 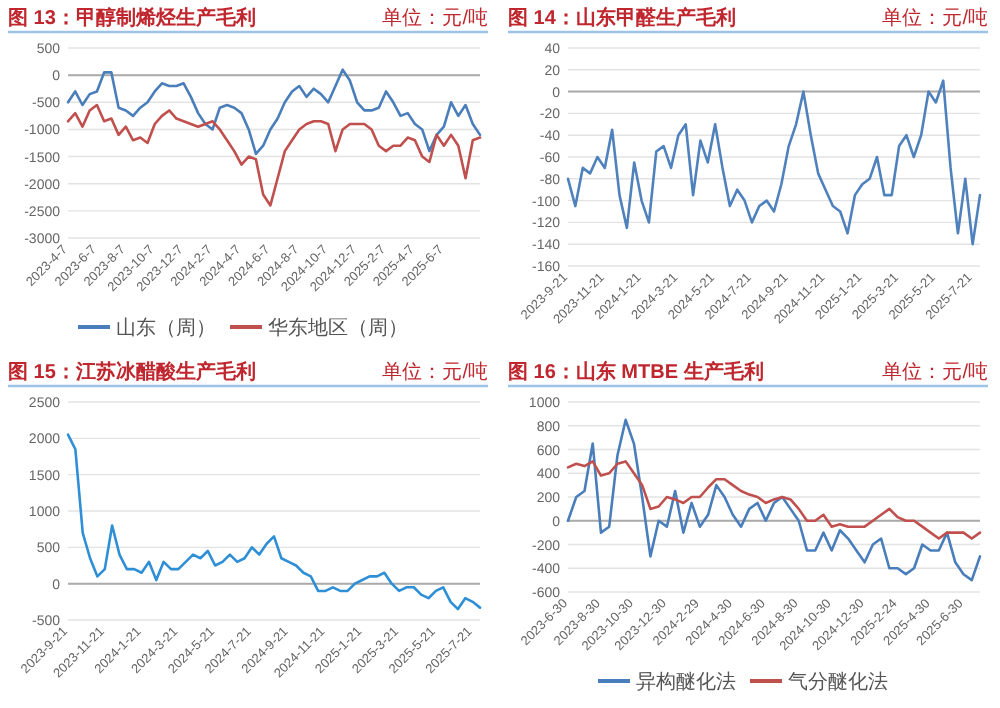 I want to click on legend-label: 山东（周）, so click(x=166, y=328).